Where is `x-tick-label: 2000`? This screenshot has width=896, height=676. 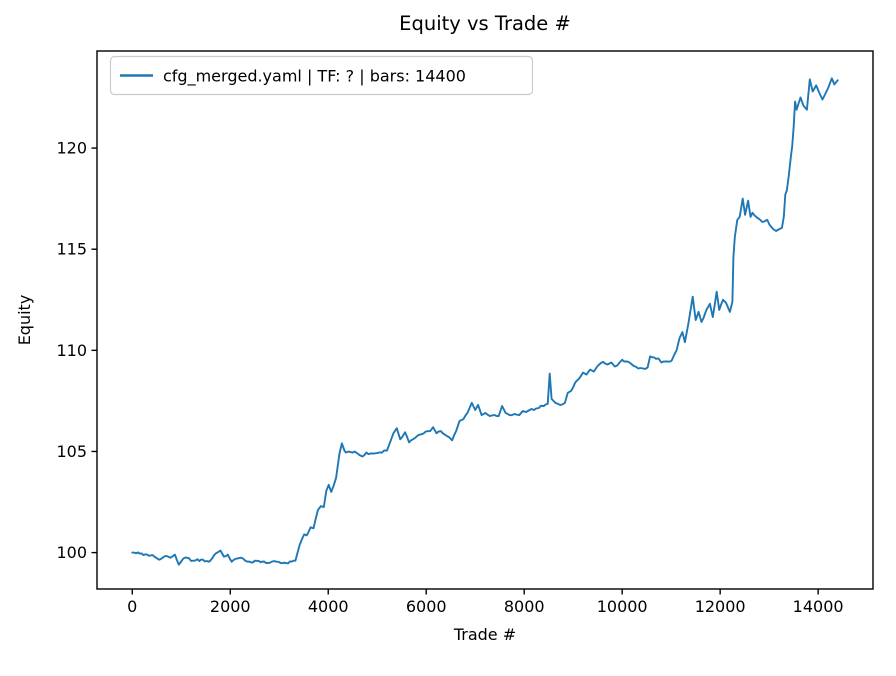 x-tick-label: 2000 is located at coordinates (230, 606).